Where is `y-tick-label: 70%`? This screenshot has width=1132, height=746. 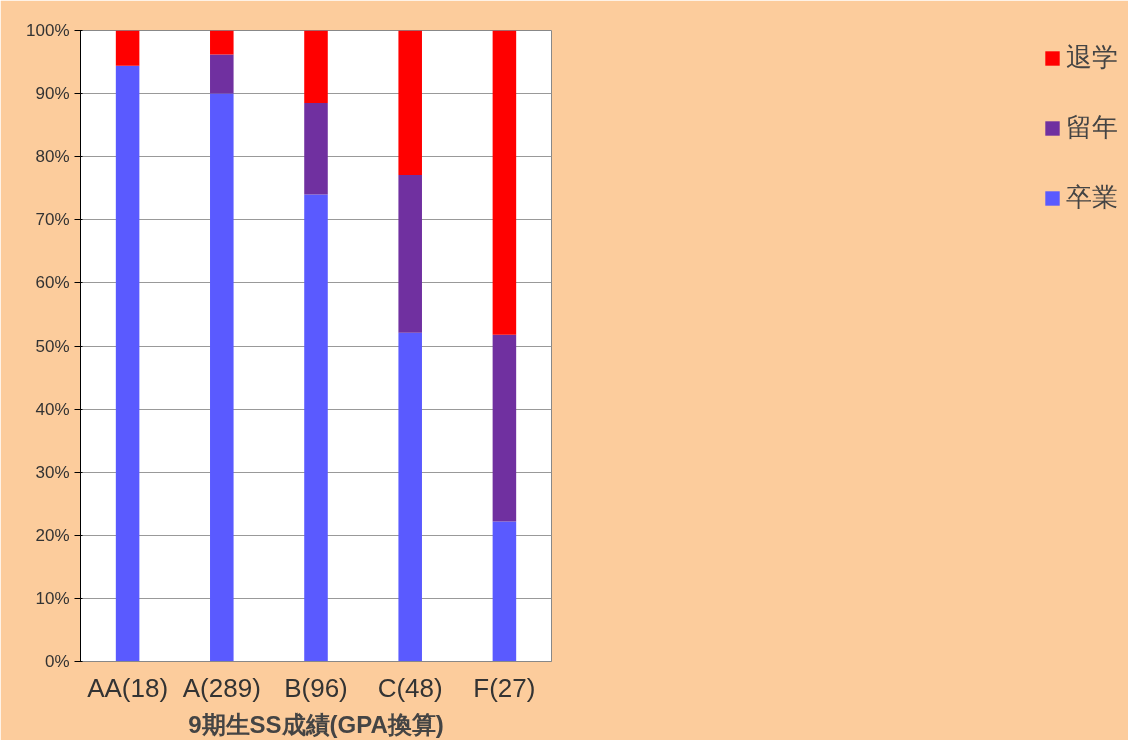
y-tick-label: 70% is located at coordinates (52, 220).